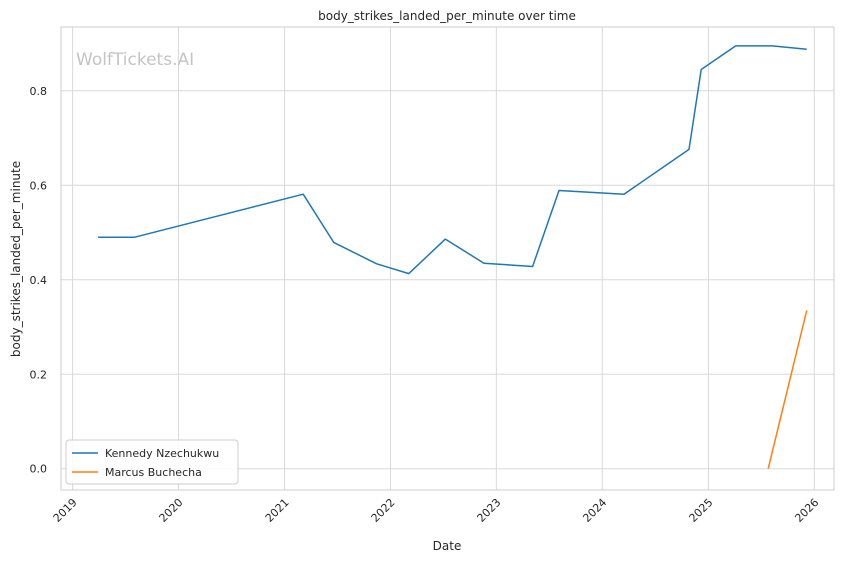 This screenshot has height=561, width=844. What do you see at coordinates (135, 60) in the screenshot?
I see `watermark: WolfTickets.AI` at bounding box center [135, 60].